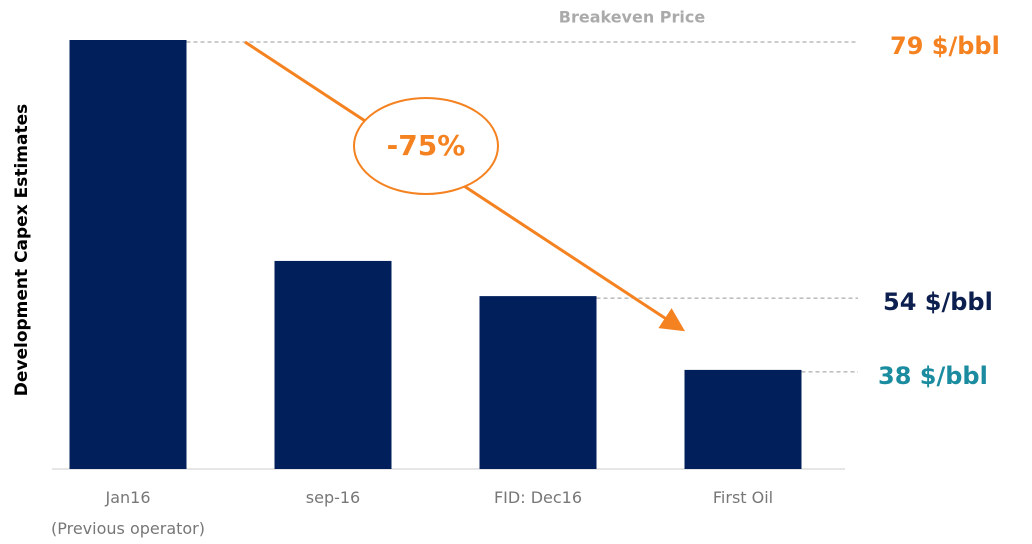 The image size is (1032, 544). I want to click on chart-title: Breakeven Price, so click(632, 17).